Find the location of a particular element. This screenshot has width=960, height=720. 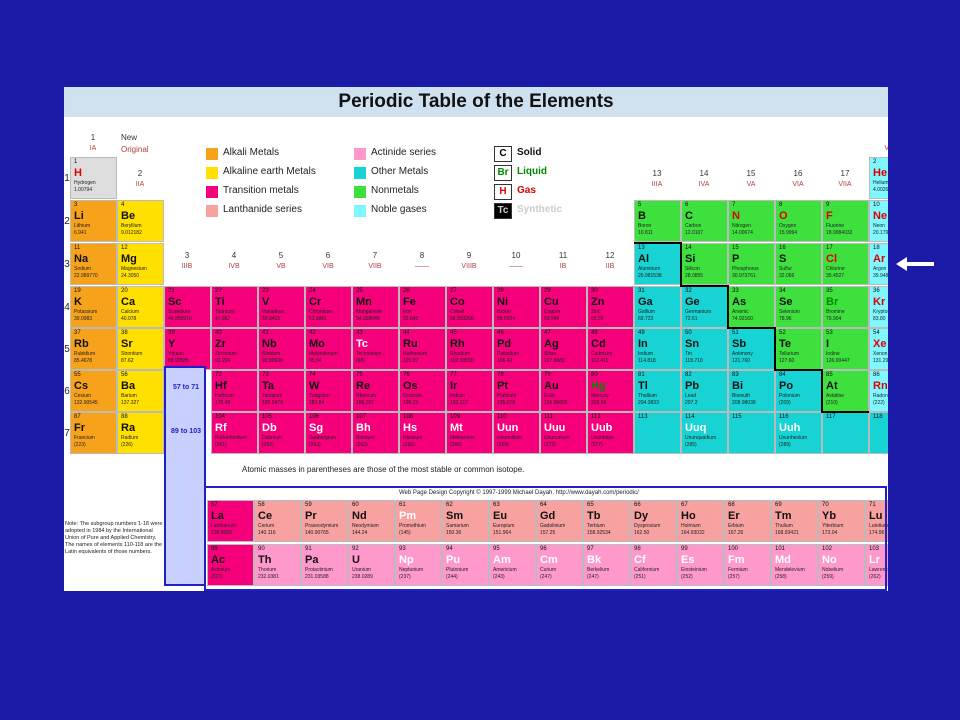

element-cell: 46 Pd Palladium 106.42 is located at coordinates (516, 349).